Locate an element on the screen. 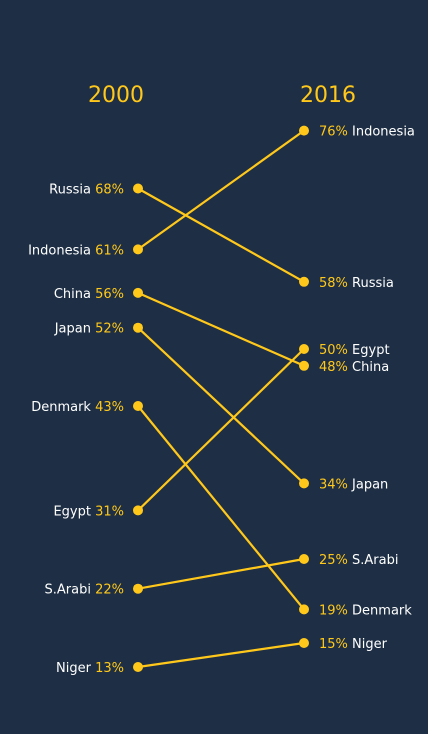  label-2016-niger: 15% Niger is located at coordinates (353, 644).